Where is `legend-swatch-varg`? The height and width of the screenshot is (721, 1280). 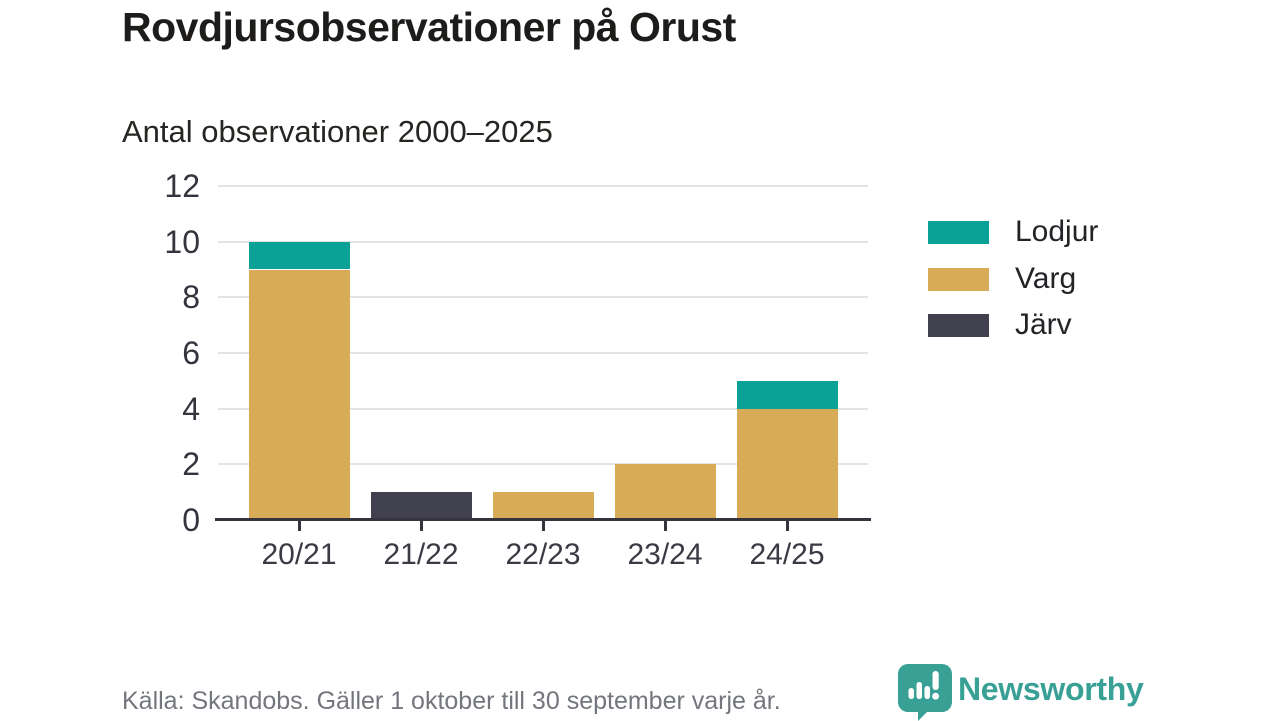
legend-swatch-varg is located at coordinates (958, 279).